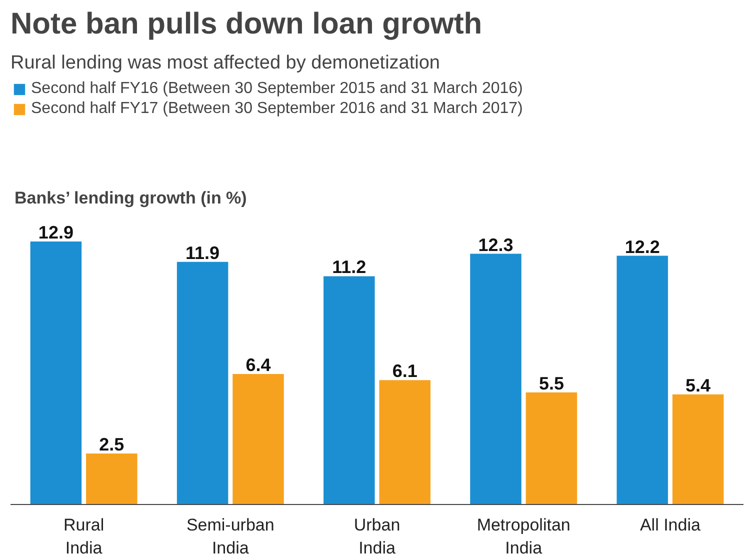  I want to click on legend-label: Second half FY16 (Between 30 September 2015 and 31 March 2016), so click(277, 89).